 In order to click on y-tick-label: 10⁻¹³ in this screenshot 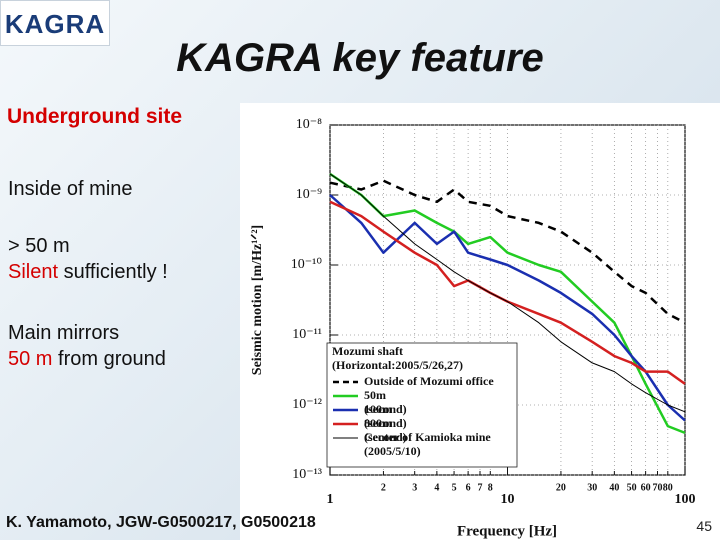, I will do `click(307, 474)`.